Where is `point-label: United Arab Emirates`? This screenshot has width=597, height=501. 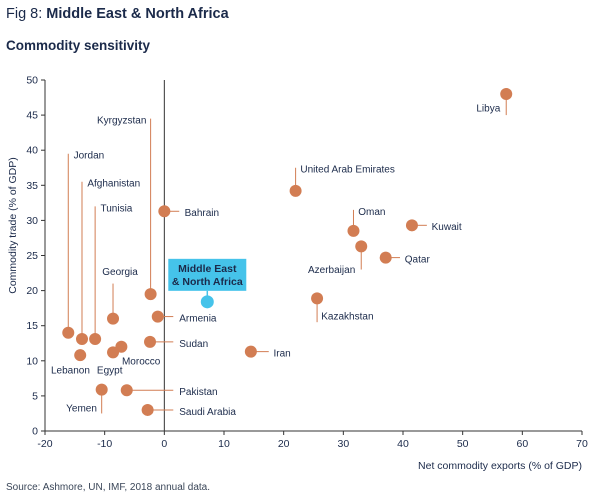
point-label: United Arab Emirates is located at coordinates (347, 170).